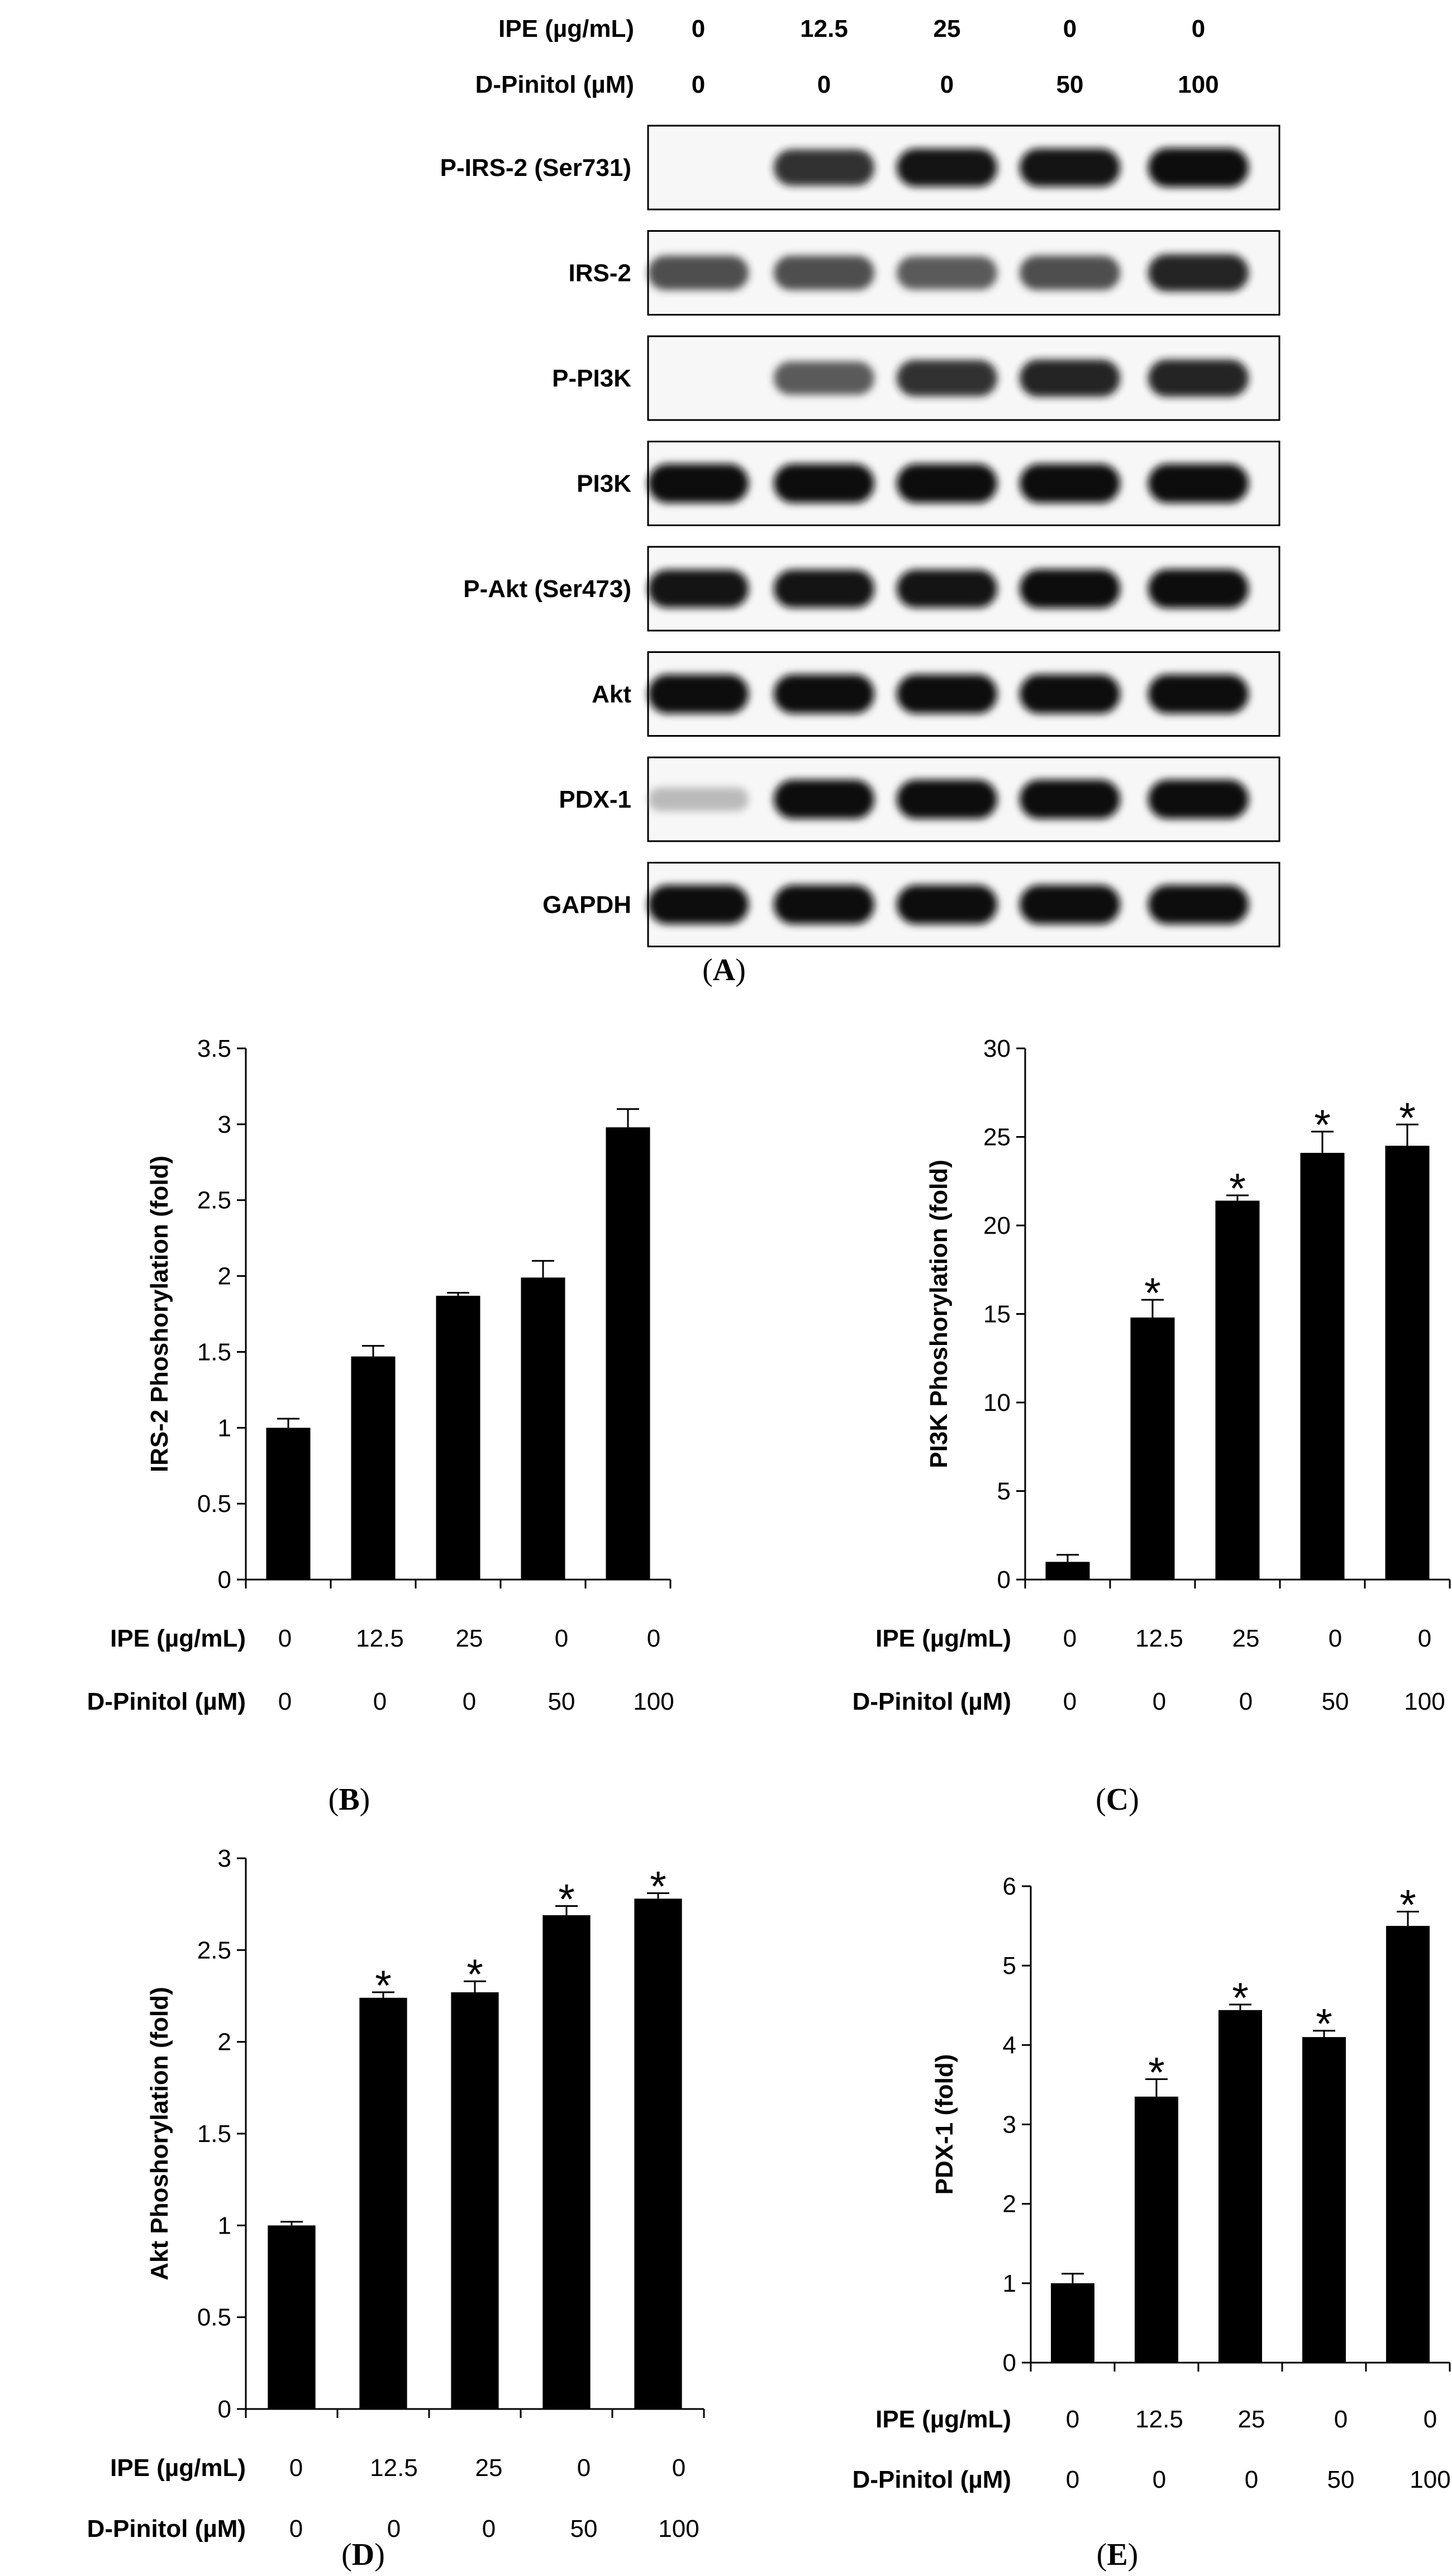 The height and width of the screenshot is (2576, 1452). I want to click on blot-row: IRS-2, so click(924, 273).